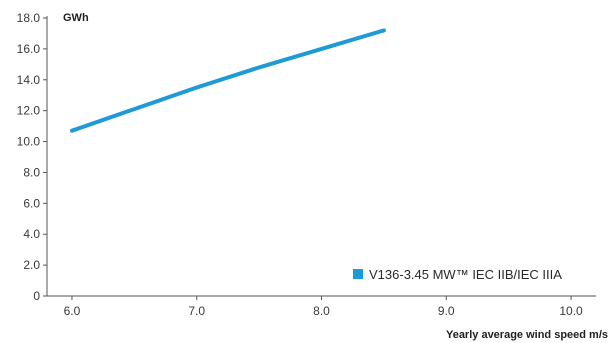  I want to click on y-axis-title: GWh, so click(76, 18).